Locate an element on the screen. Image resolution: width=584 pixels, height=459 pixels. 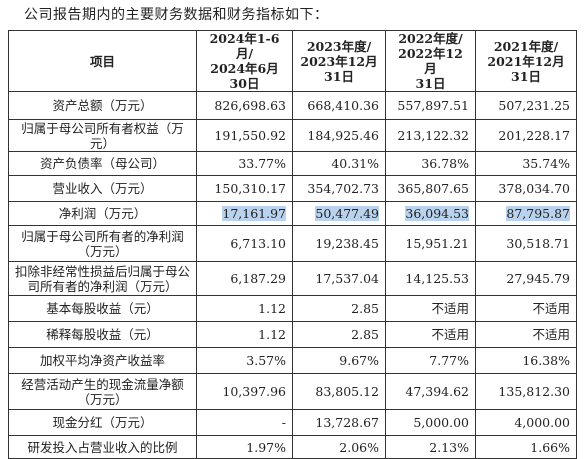
label-text: 归属于母公司所有者的净利润（万元） is located at coordinates (102, 243).